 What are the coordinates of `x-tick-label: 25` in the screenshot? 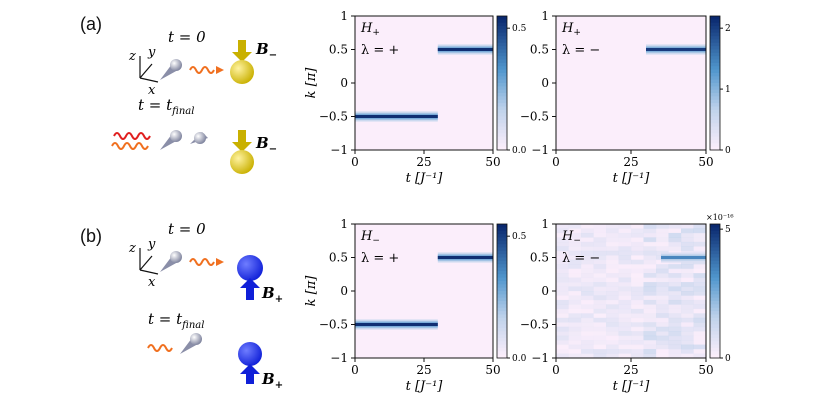 It's located at (630, 370).